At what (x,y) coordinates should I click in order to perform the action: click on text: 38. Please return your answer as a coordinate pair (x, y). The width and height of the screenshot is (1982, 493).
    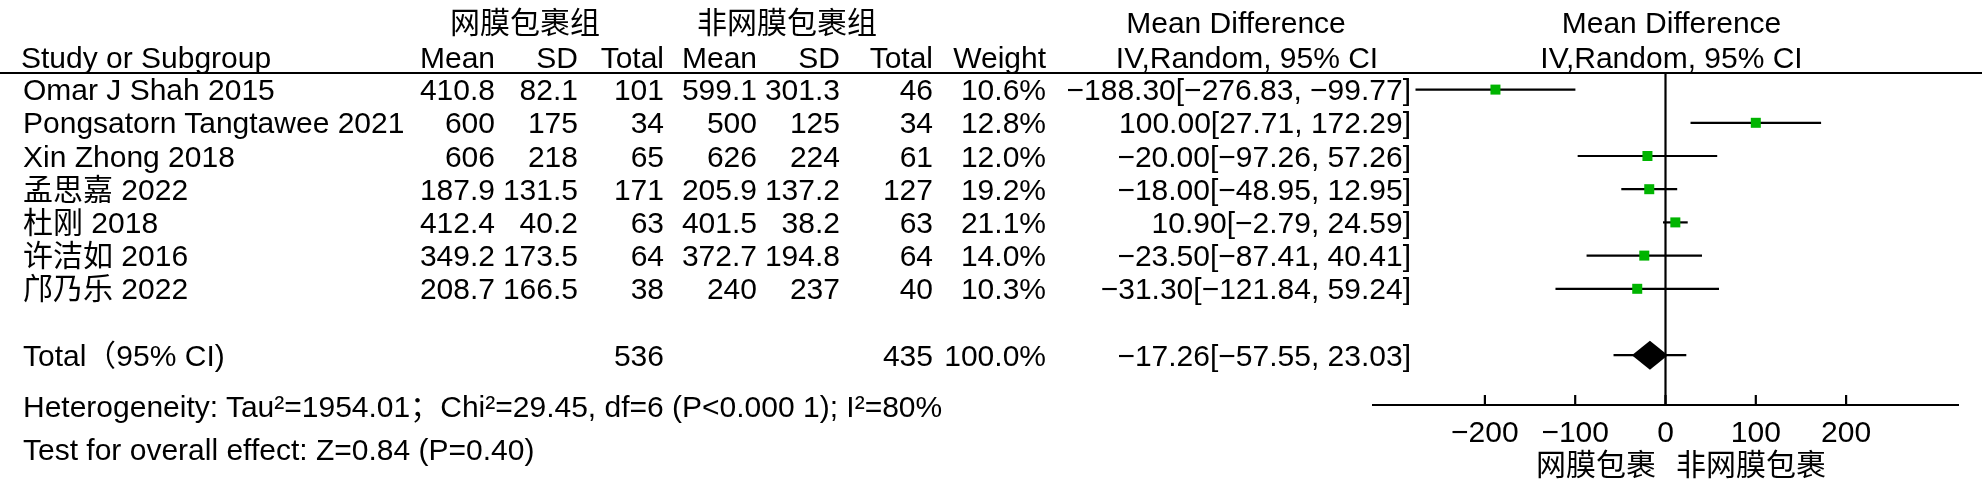
    Looking at the image, I should click on (647, 289).